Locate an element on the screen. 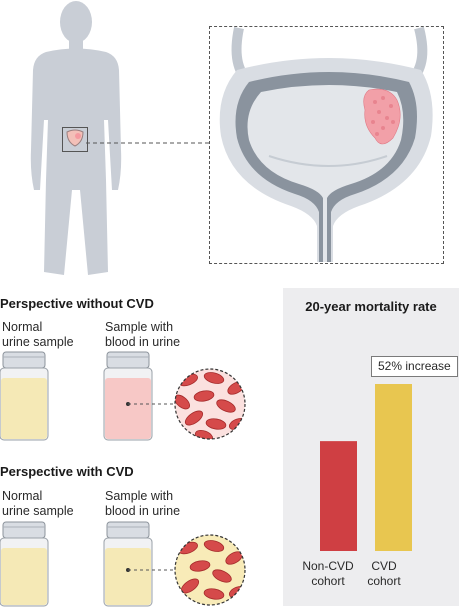 The width and height of the screenshot is (468, 610). magnified-blood-cells-bottom is located at coordinates (210, 570).